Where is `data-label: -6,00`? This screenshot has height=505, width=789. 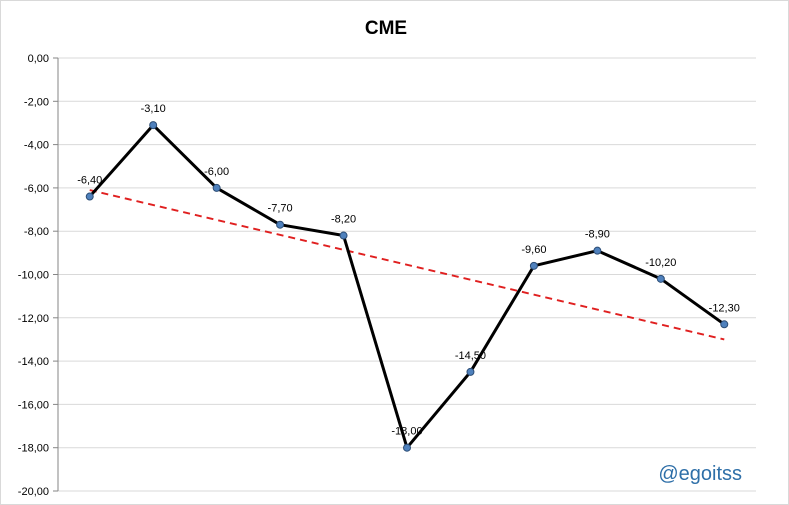 data-label: -6,00 is located at coordinates (216, 172).